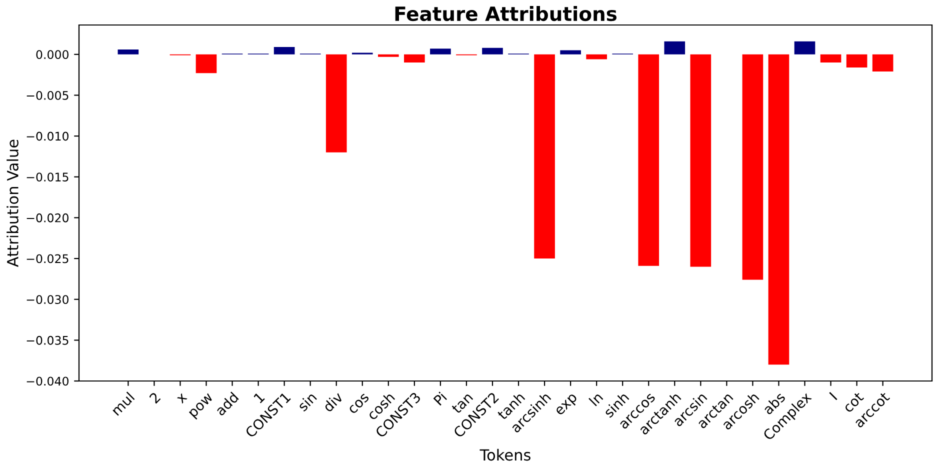  What do you see at coordinates (833, 396) in the screenshot?
I see `x-tick-label: I` at bounding box center [833, 396].